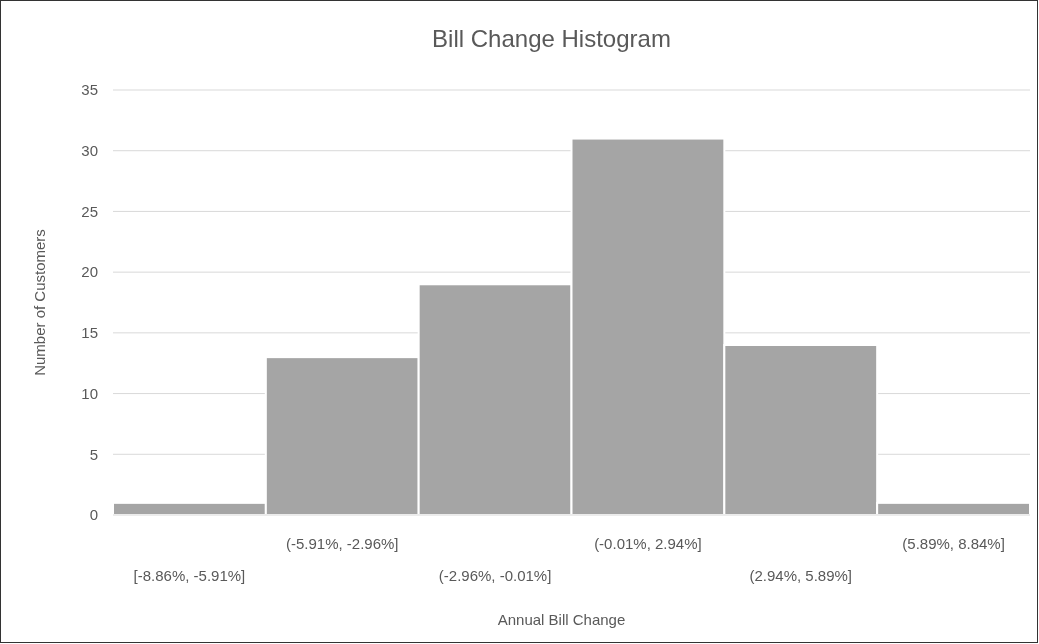 Image resolution: width=1039 pixels, height=644 pixels. I want to click on y-tick-label: 0, so click(93, 515).